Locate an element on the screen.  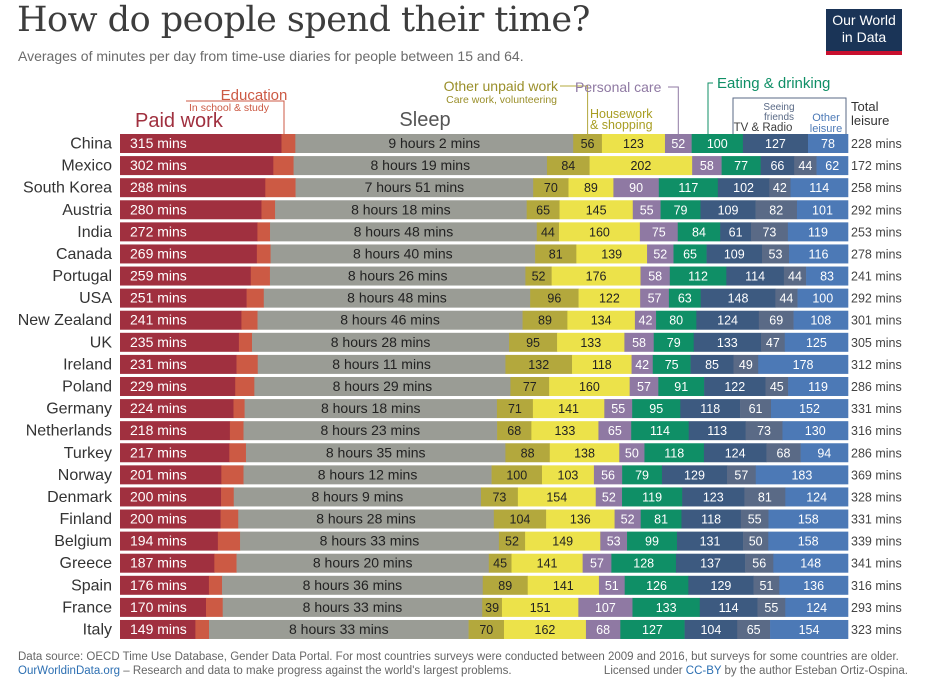
bar-tv-radio-ireland is located at coordinates (712, 364).